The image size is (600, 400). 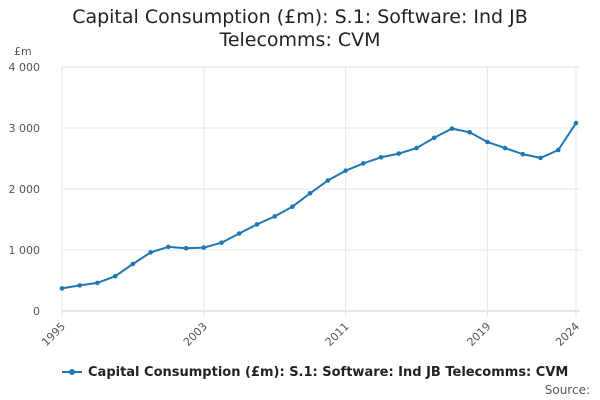 What do you see at coordinates (479, 334) in the screenshot?
I see `x-tick-label: 2019` at bounding box center [479, 334].